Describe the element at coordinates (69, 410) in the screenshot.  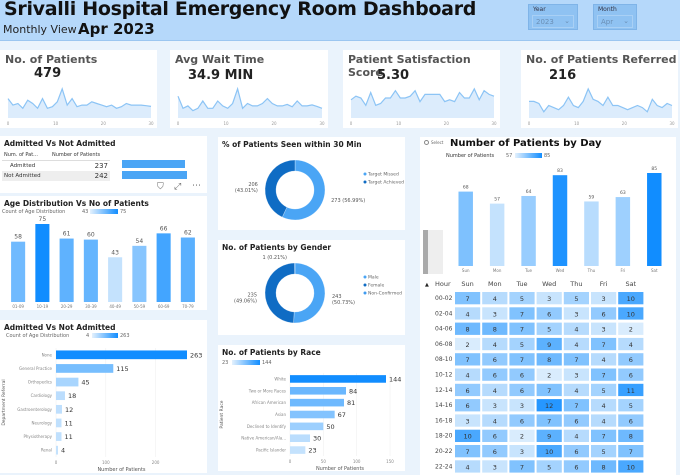
I see `data-label: 12` at that location.